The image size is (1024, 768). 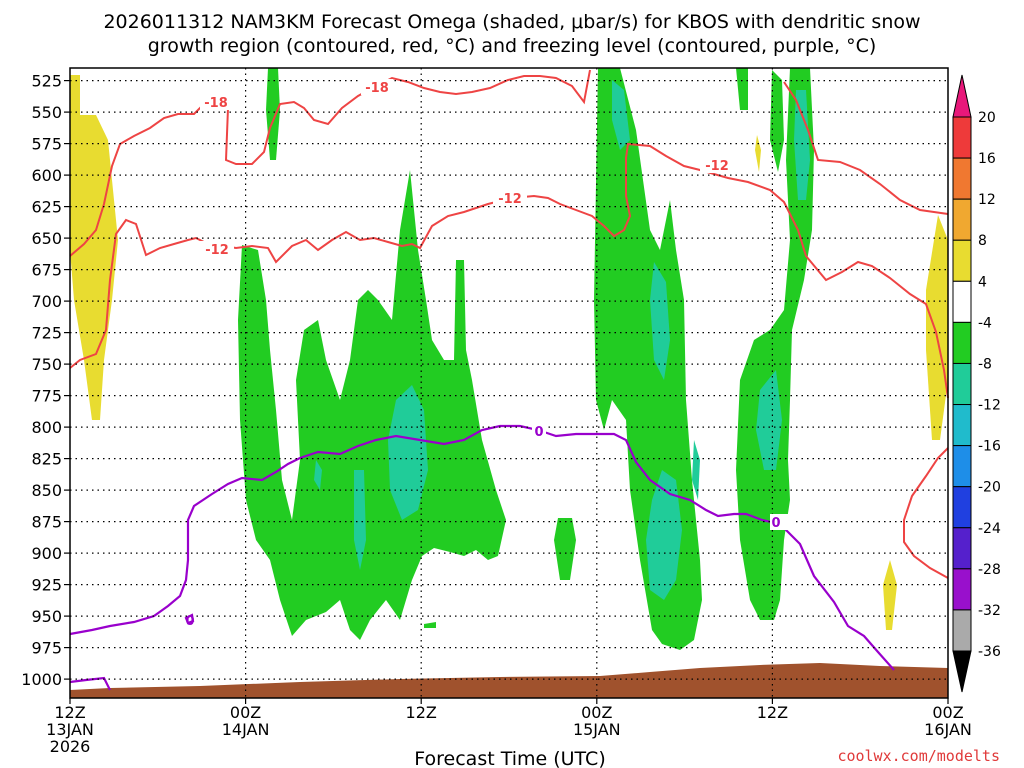 I want to click on y-tick-label: 675, so click(x=46, y=270).